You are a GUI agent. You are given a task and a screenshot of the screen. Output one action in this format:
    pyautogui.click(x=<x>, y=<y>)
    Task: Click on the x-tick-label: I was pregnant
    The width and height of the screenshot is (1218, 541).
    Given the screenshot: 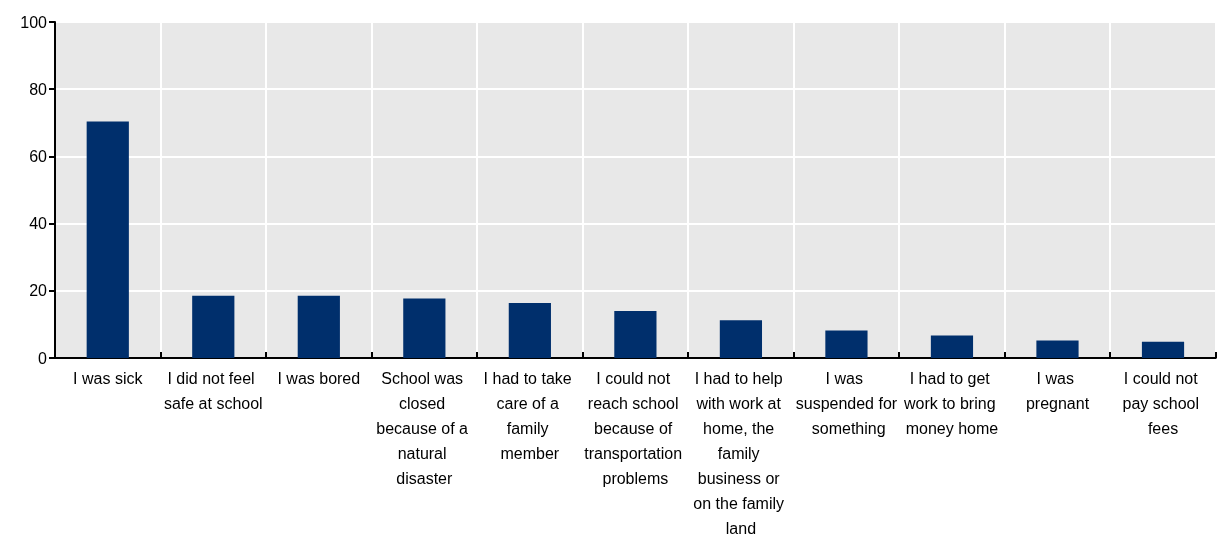 What is the action you would take?
    pyautogui.click(x=1057, y=391)
    